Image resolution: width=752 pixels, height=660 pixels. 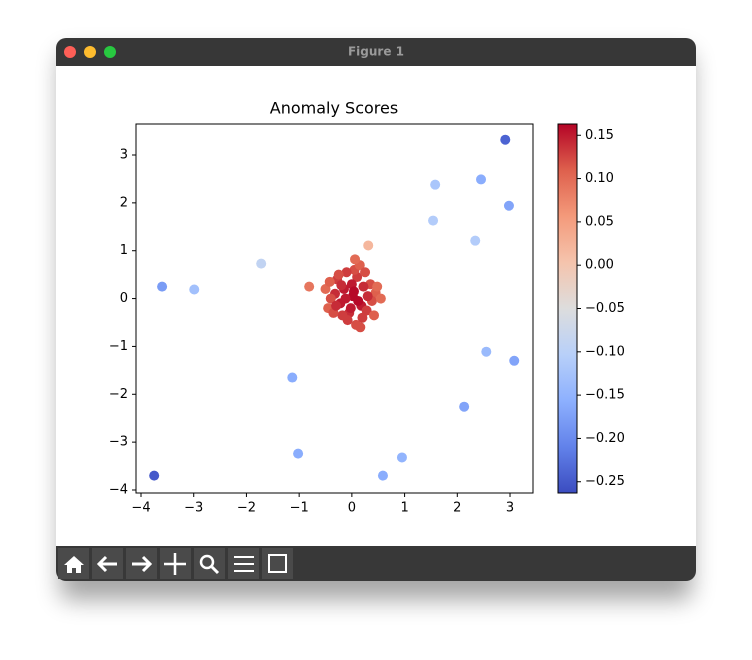 What do you see at coordinates (70, 52) in the screenshot?
I see `close-button` at bounding box center [70, 52].